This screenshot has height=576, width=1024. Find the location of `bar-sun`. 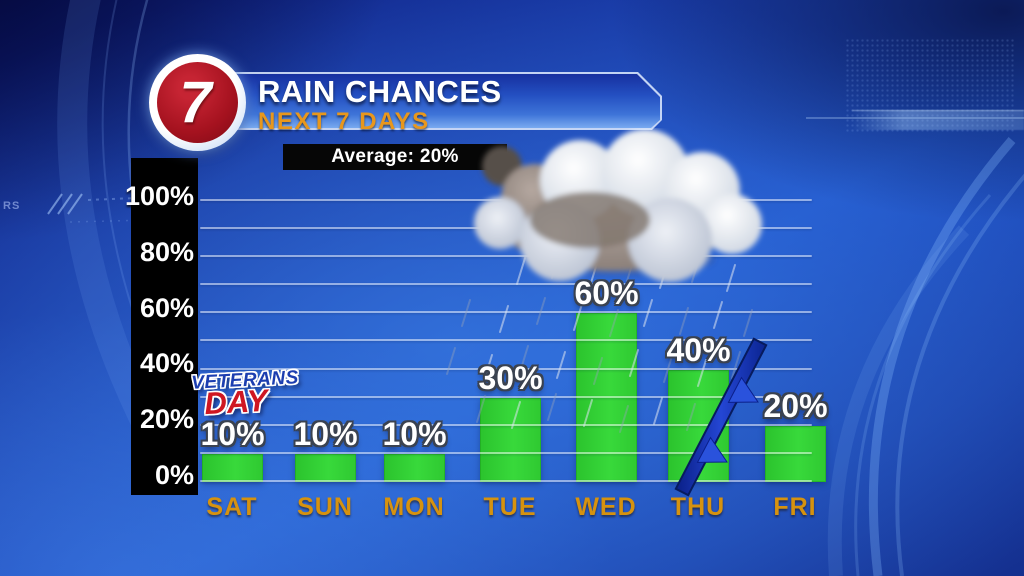

bar-sun is located at coordinates (325, 468).